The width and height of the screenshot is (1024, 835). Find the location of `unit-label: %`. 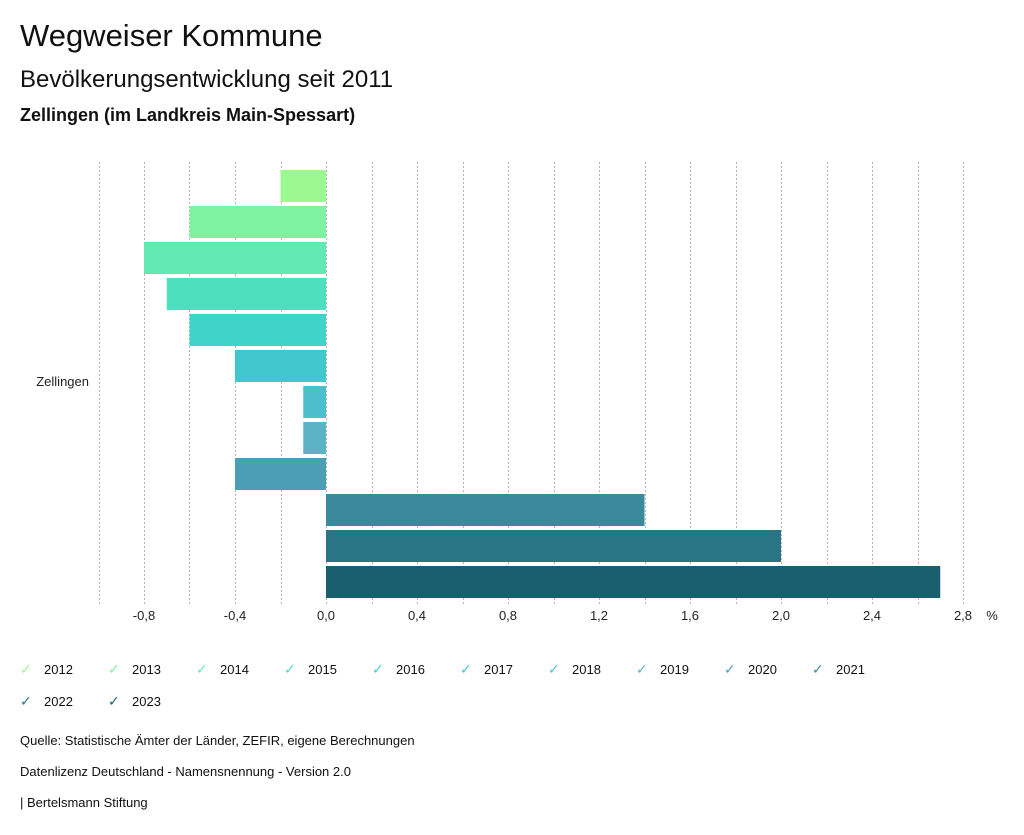

unit-label: % is located at coordinates (992, 615).